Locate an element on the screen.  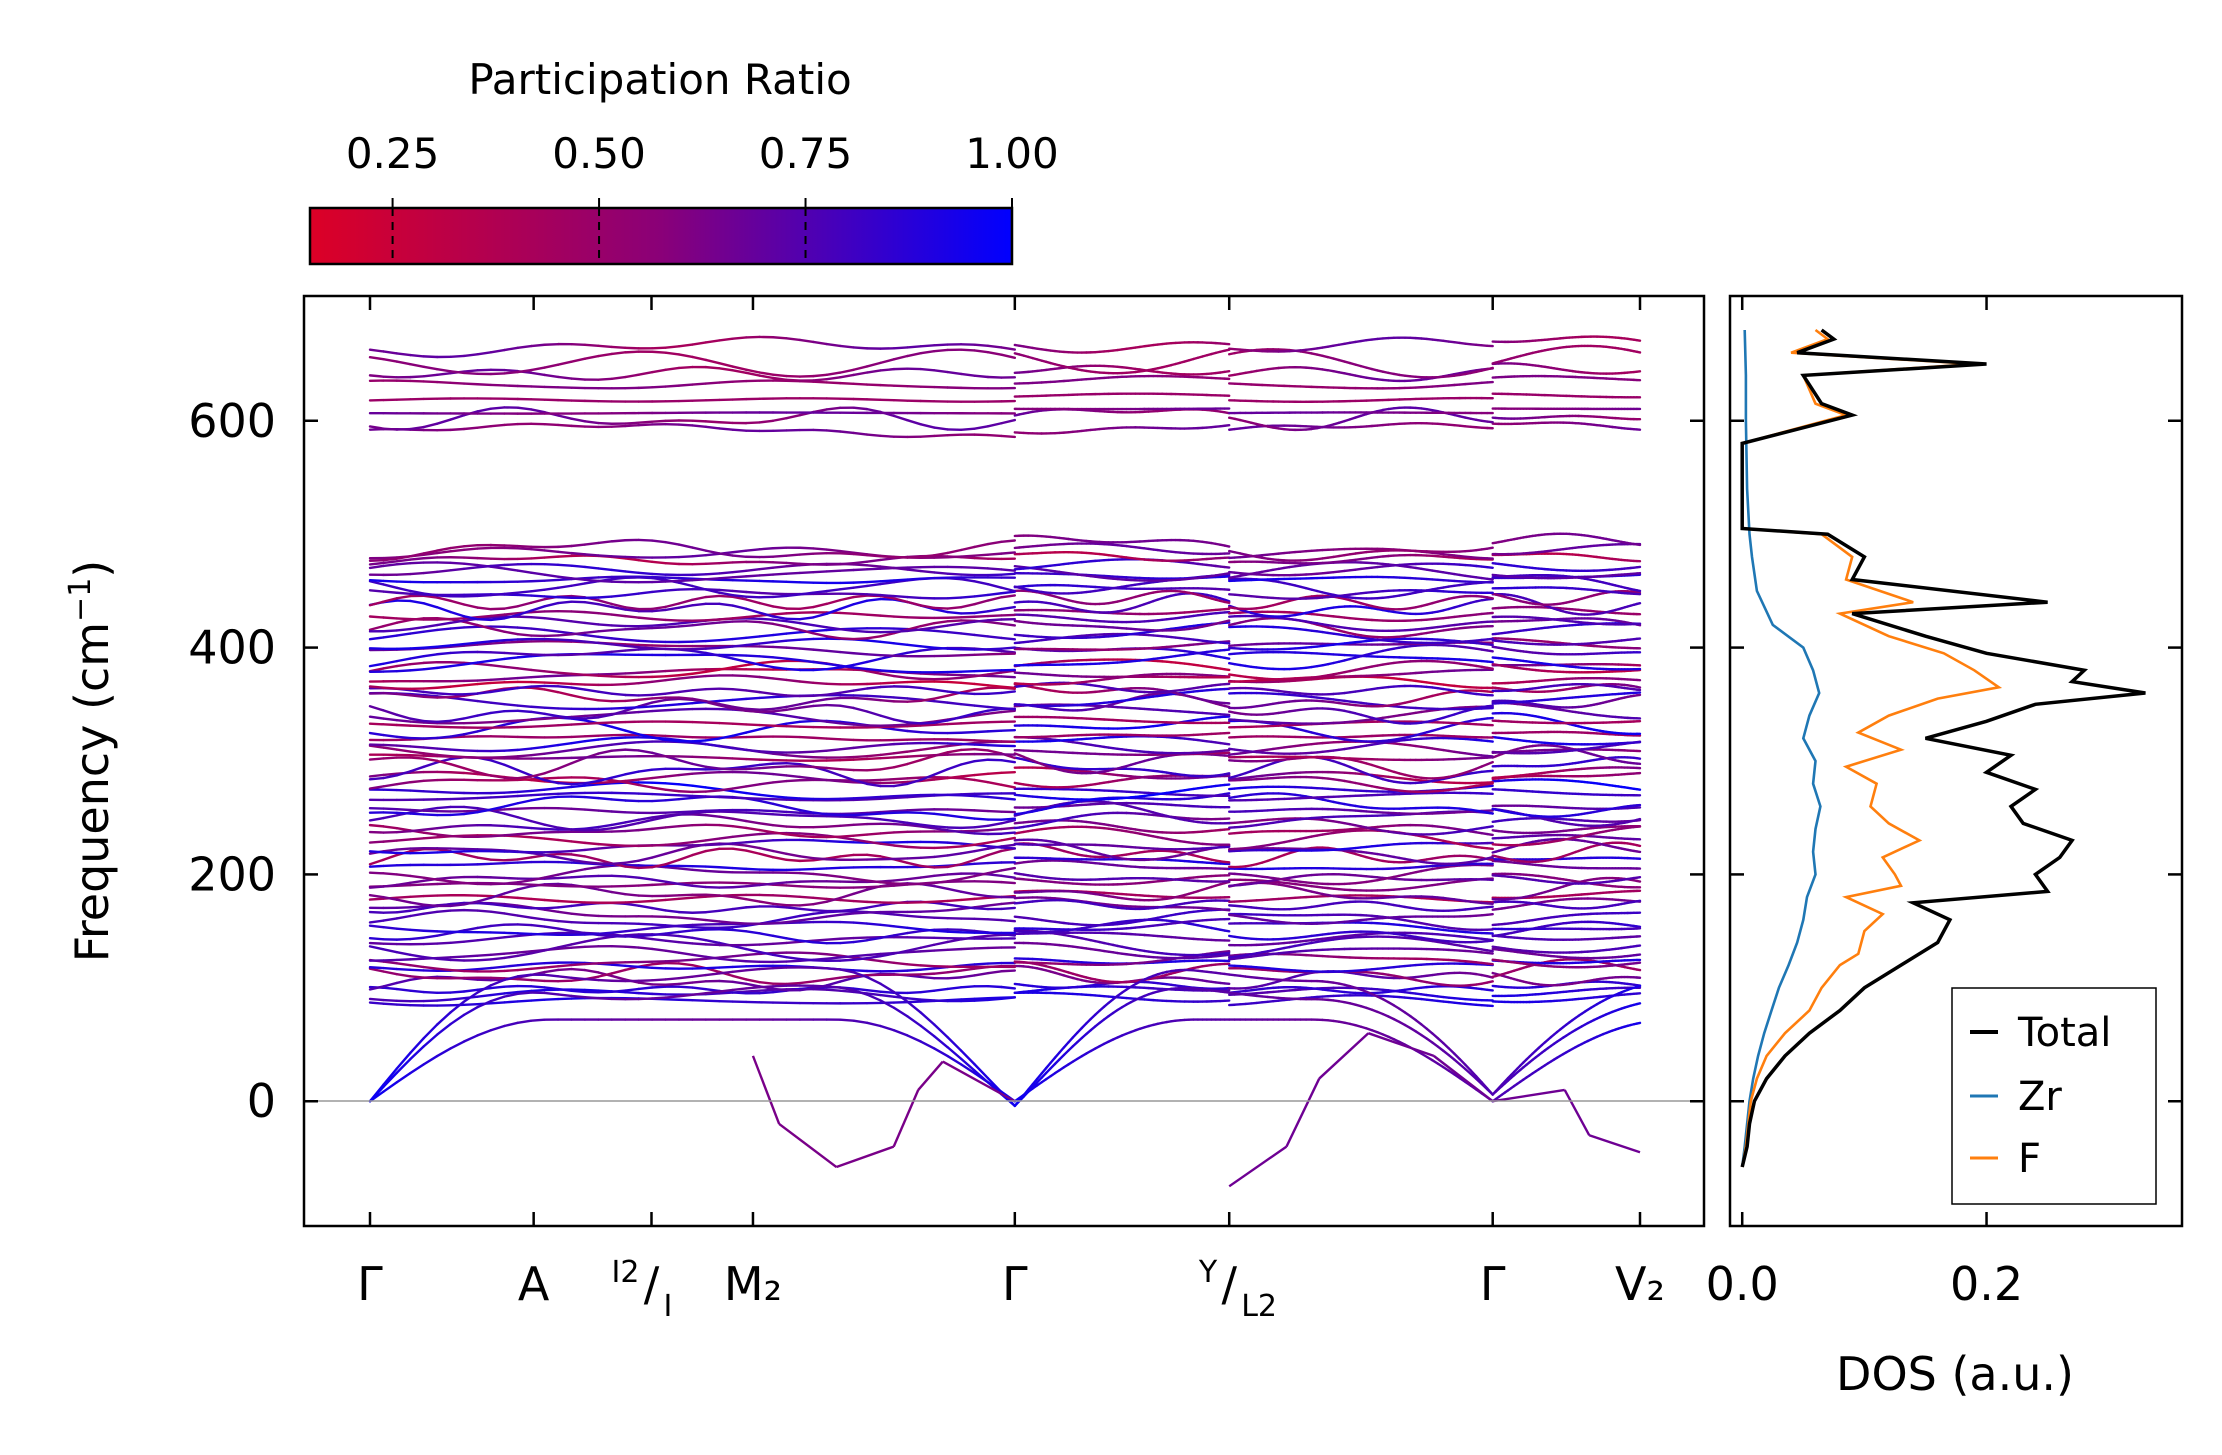
x-tick-label-3: M₂ is located at coordinates (753, 1284).